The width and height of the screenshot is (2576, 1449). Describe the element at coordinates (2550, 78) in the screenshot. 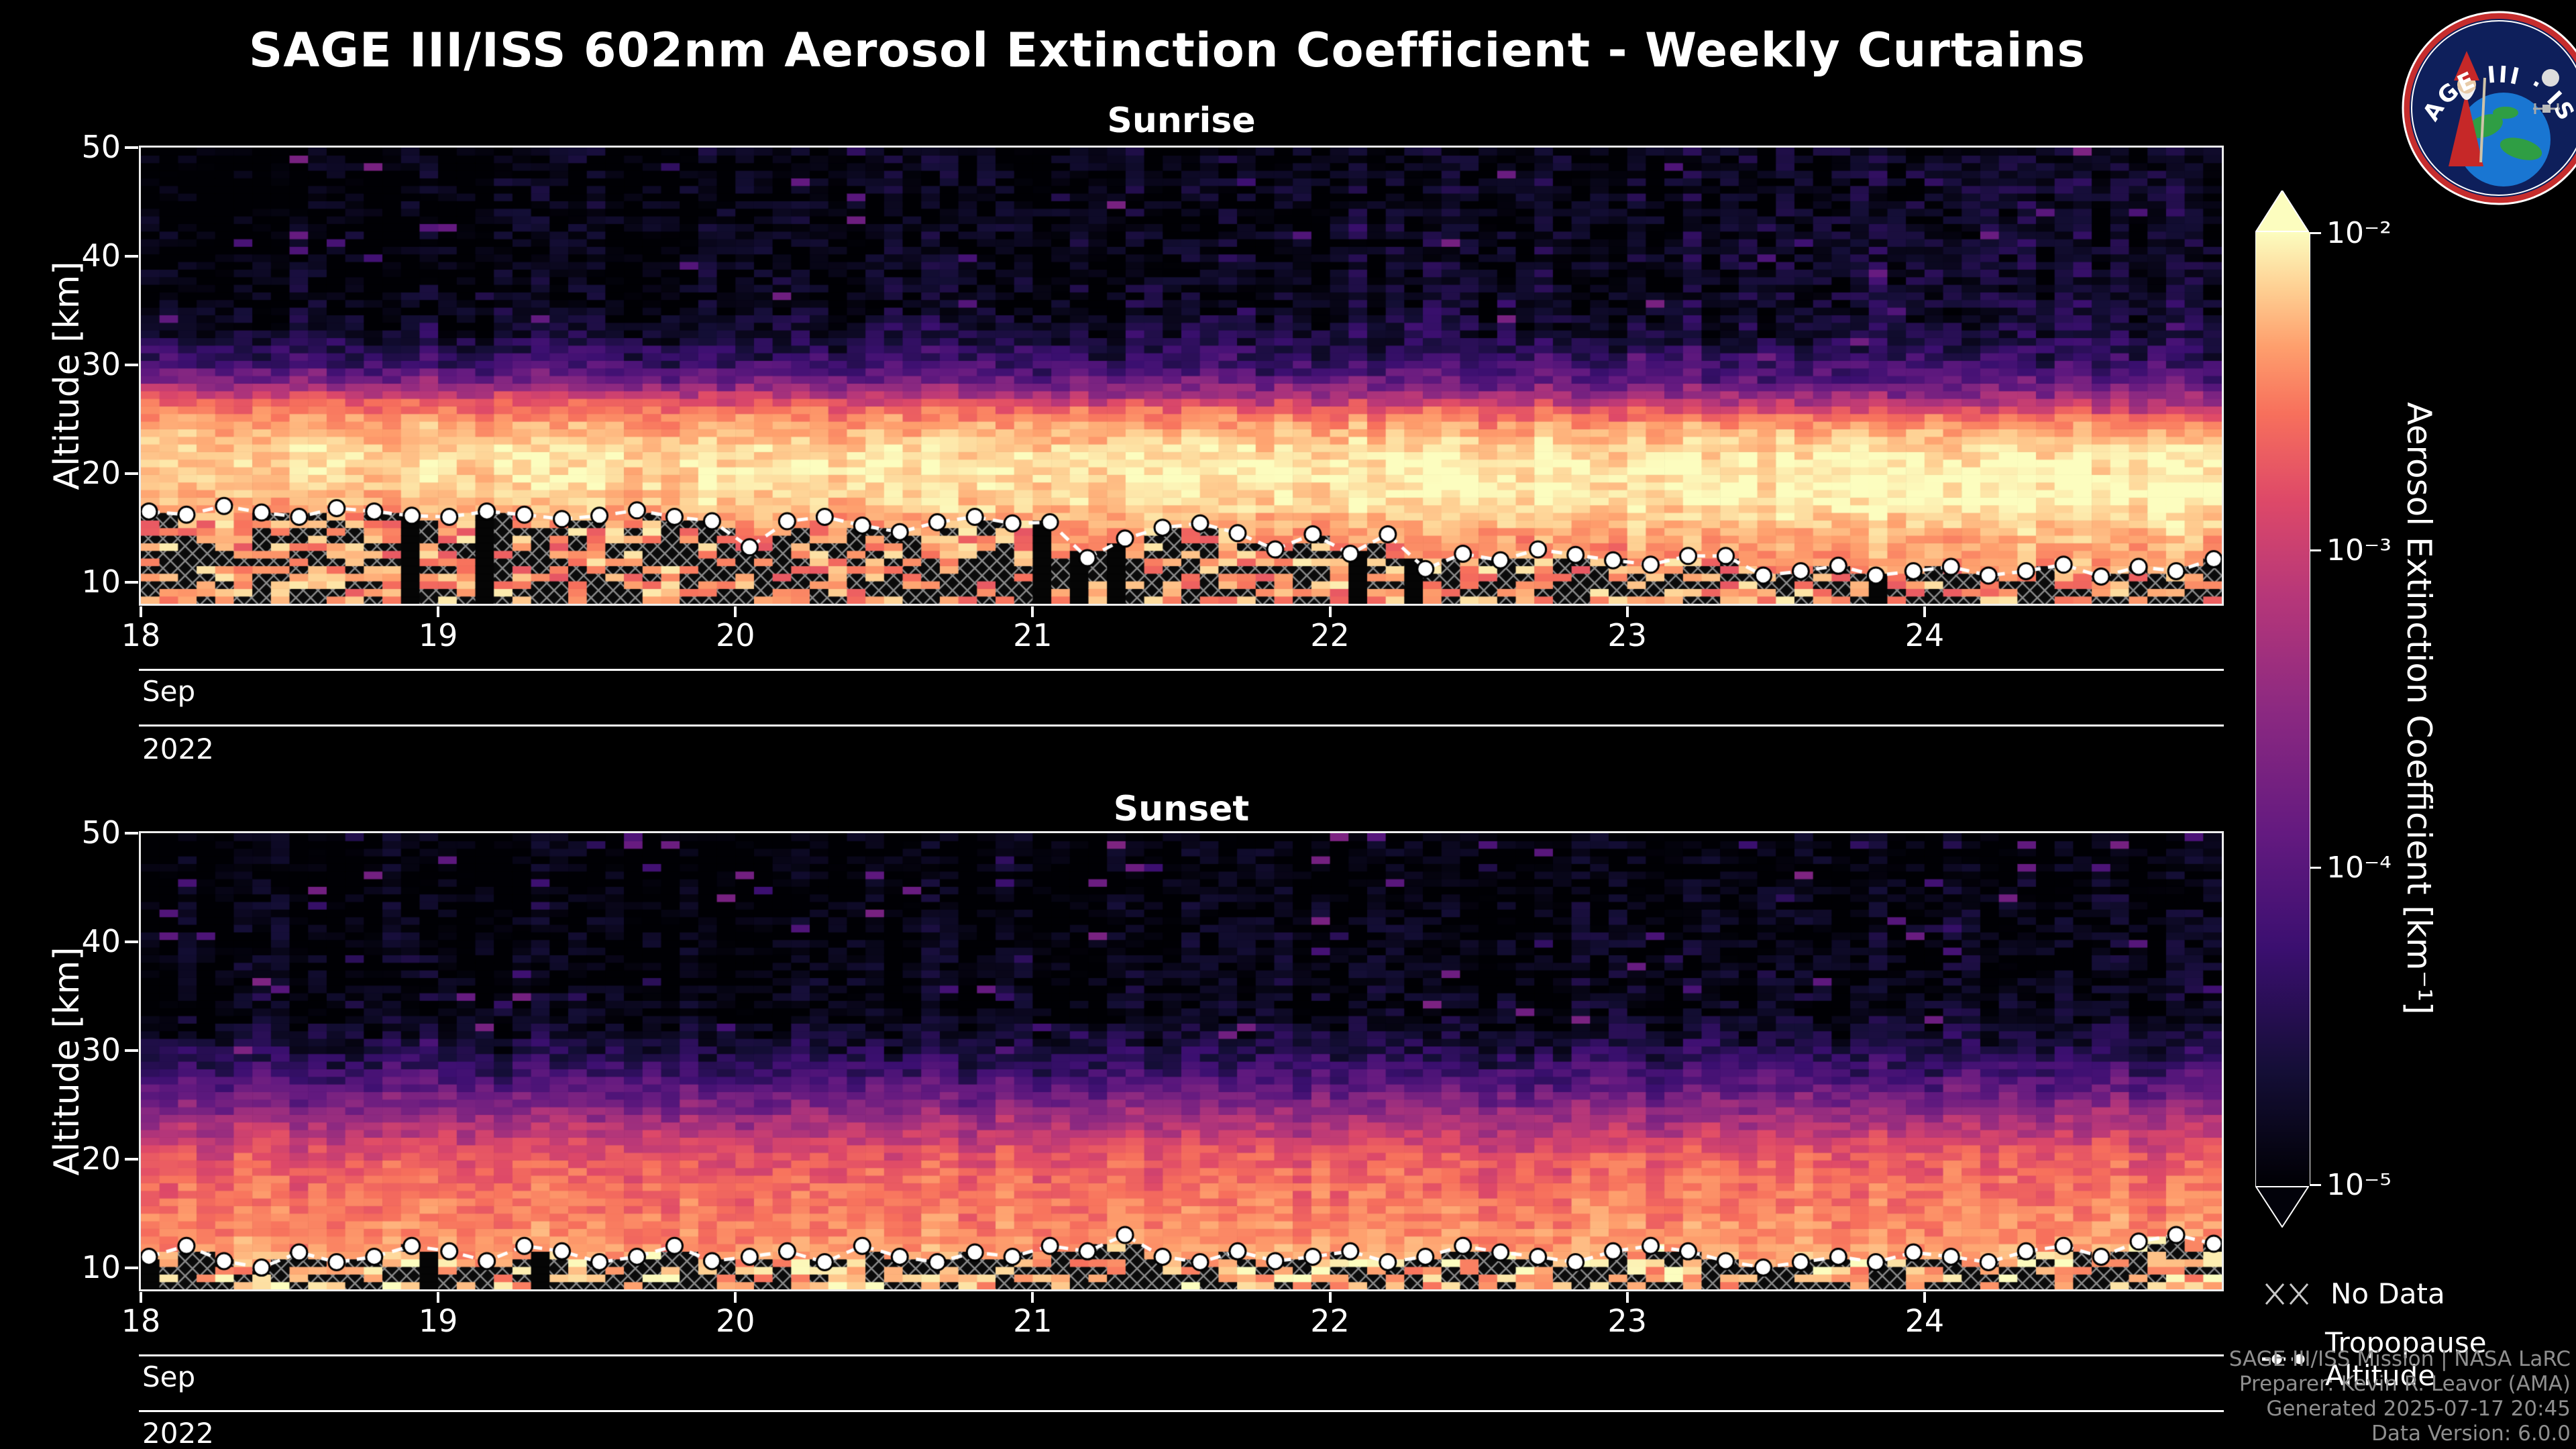

I see `logo-moon` at that location.